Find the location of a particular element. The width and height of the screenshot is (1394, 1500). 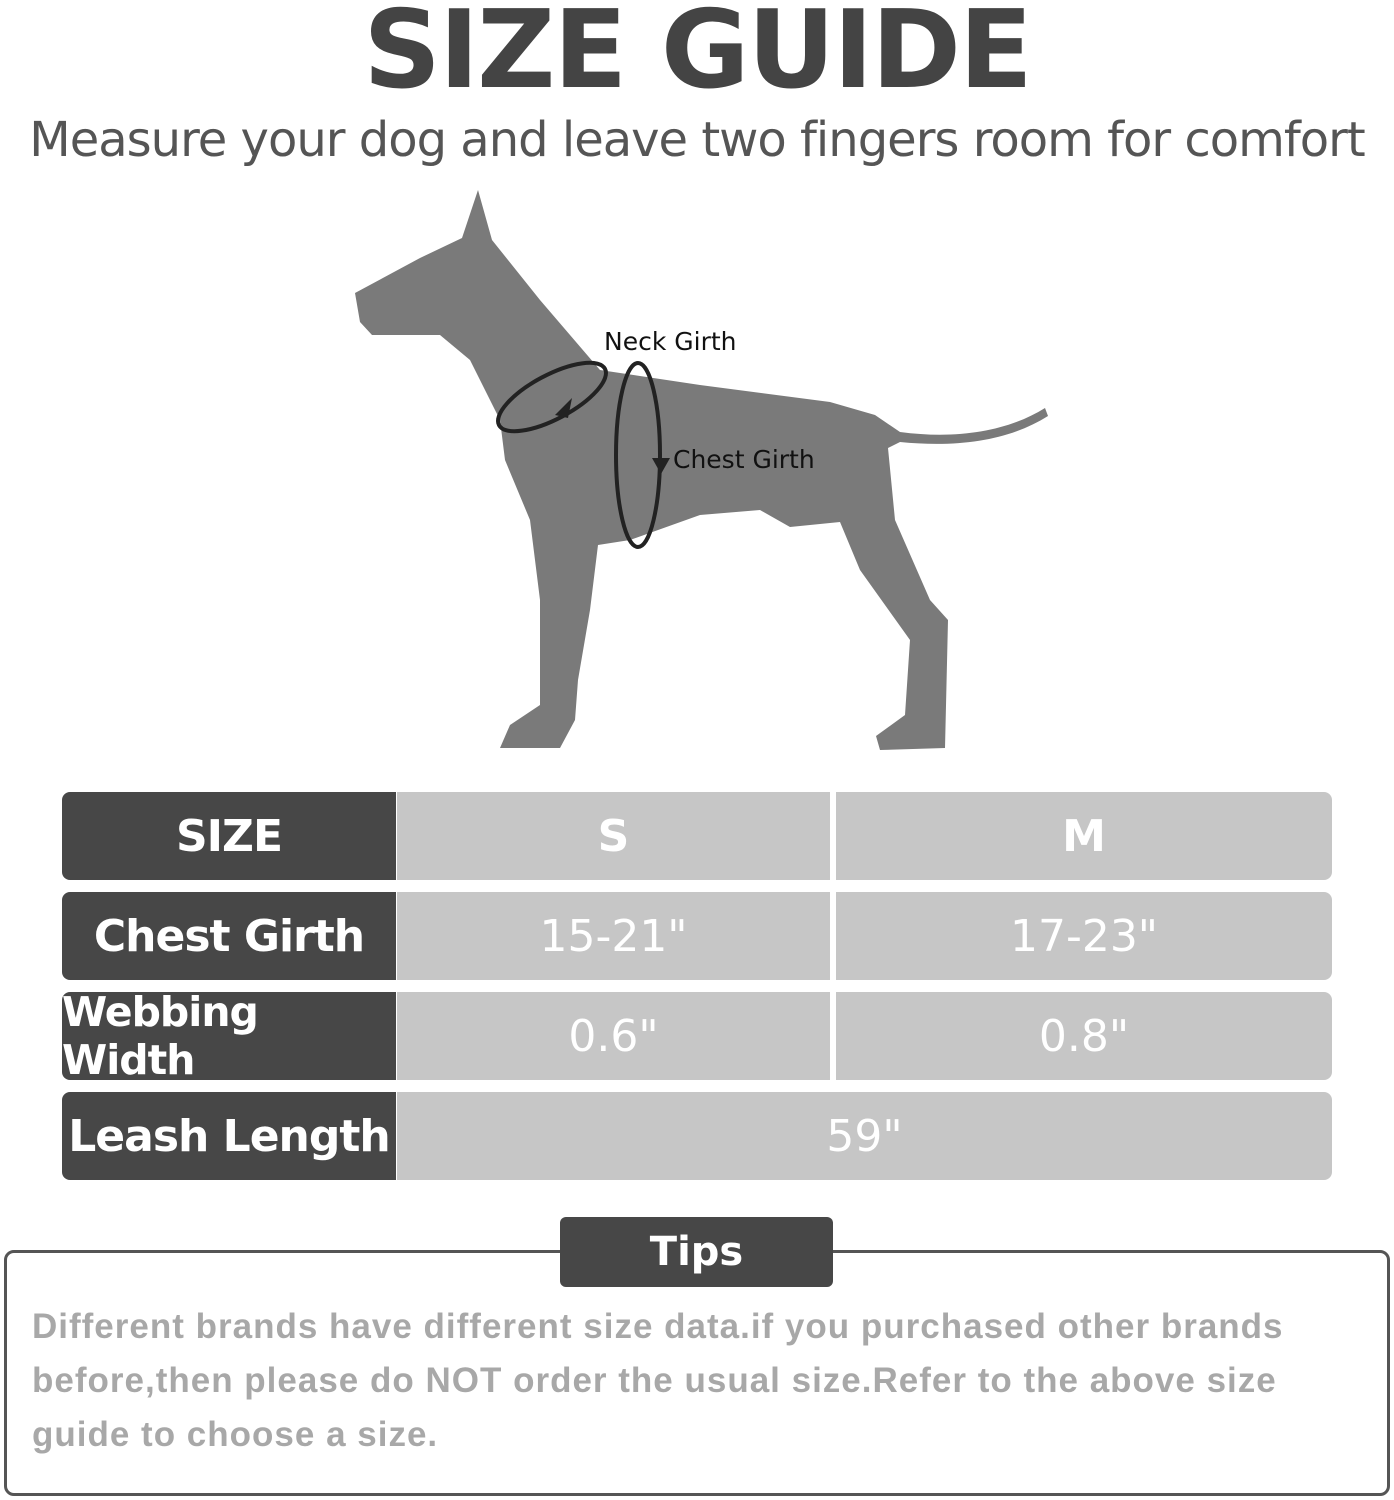

table-row: Leash Length 59" is located at coordinates (697, 1136).